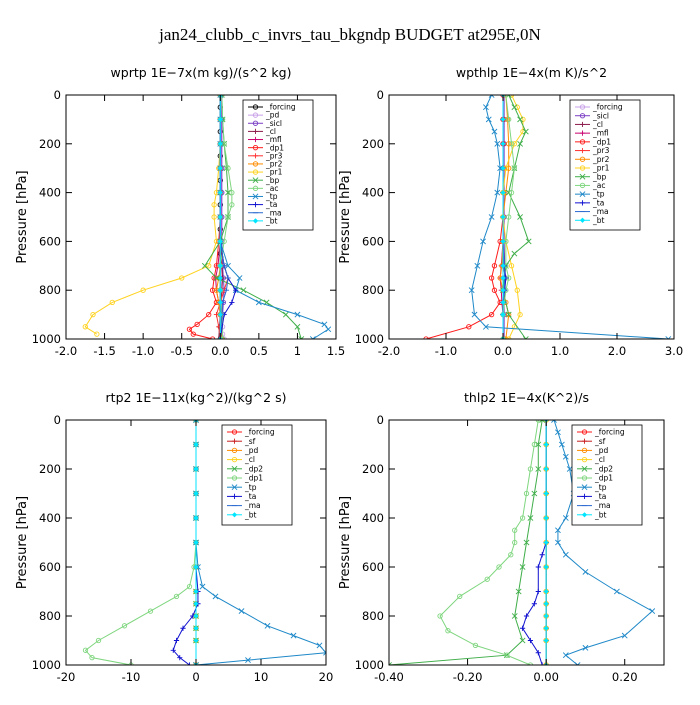 The width and height of the screenshot is (700, 705). I want to click on x-tick-label: 10, so click(261, 677).